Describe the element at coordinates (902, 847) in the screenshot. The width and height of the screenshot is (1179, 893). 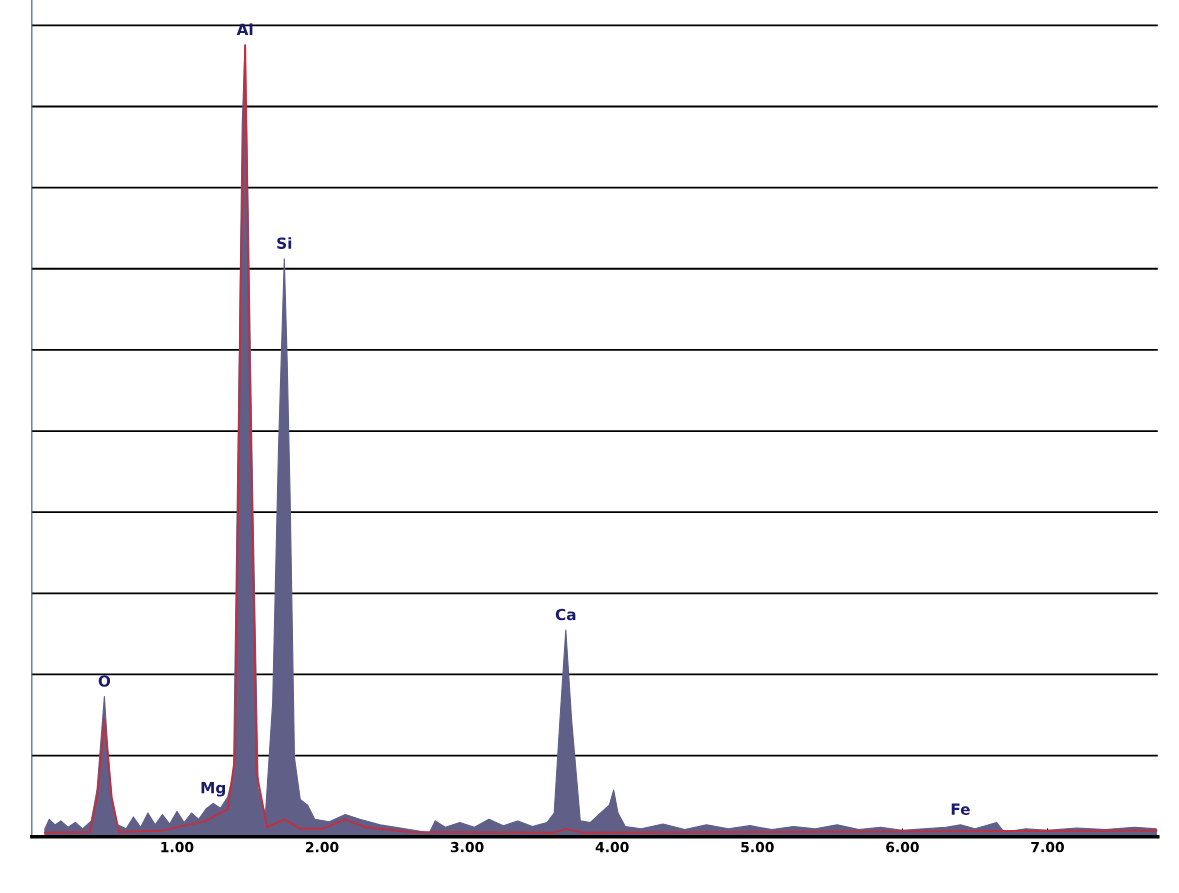
I see `x-tick-label: 6.00` at that location.